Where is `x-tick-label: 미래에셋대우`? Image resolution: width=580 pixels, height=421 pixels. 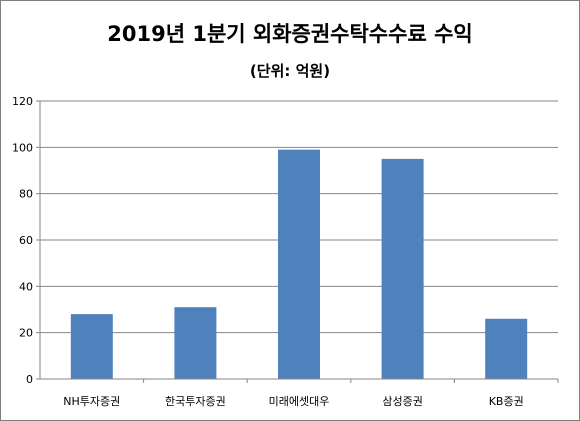 x-tick-label: 미래에셋대우 is located at coordinates (299, 401).